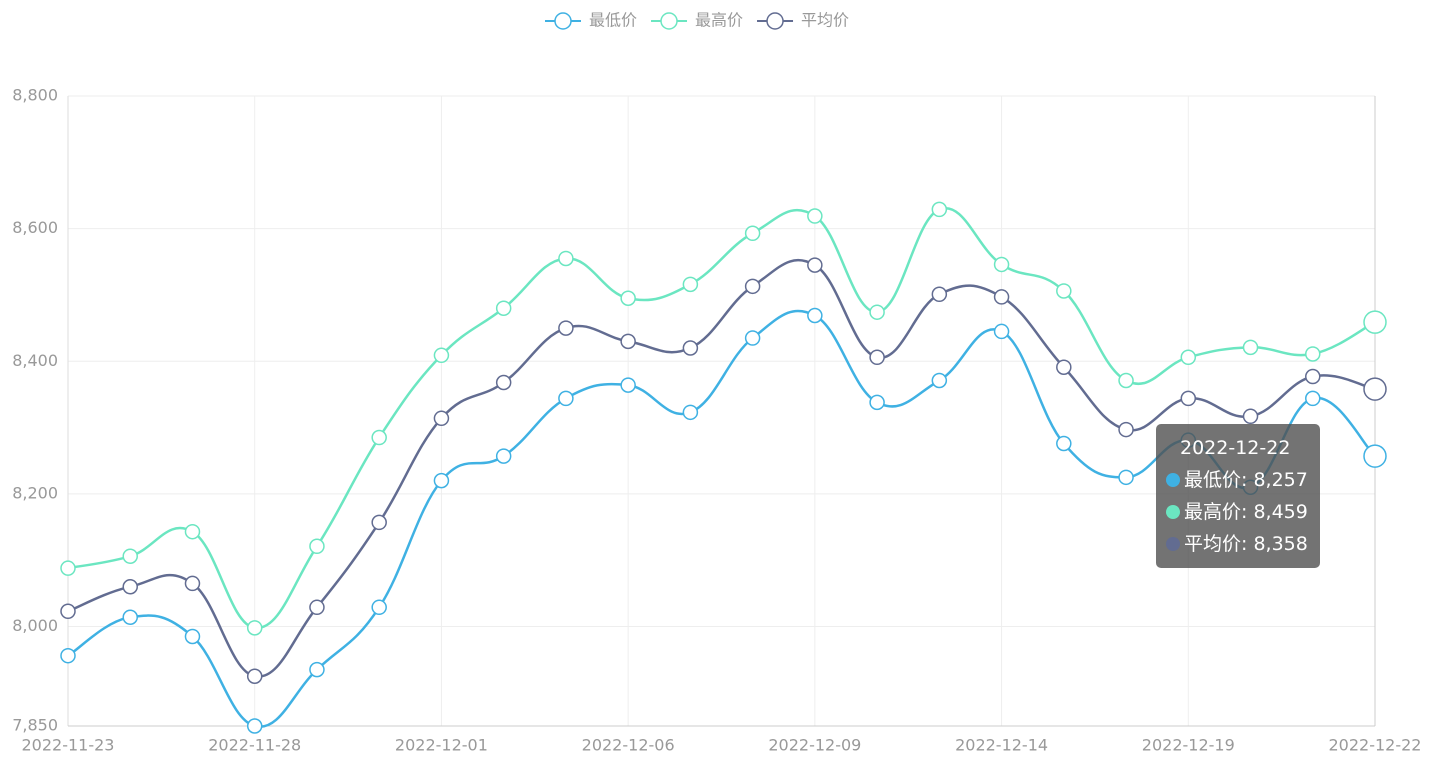  What do you see at coordinates (1246, 512) in the screenshot?
I see `tooltip-text: 最高价: 8,459` at bounding box center [1246, 512].